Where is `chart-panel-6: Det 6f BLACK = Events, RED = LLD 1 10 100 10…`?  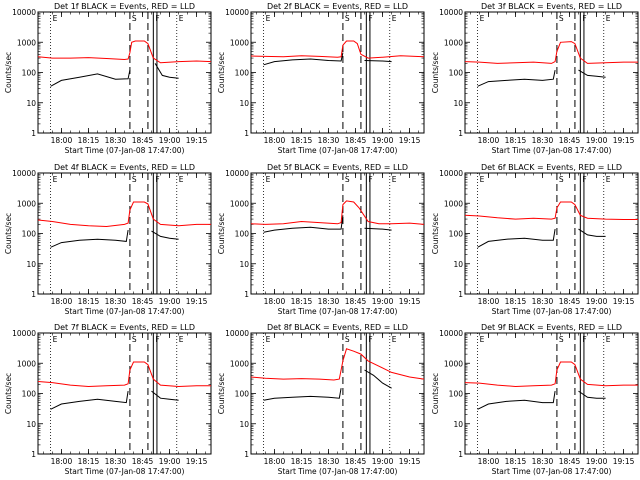
chart-panel-6: Det 6f BLACK = Events, RED = LLD 1 10 100 10… is located at coordinates (535, 239).